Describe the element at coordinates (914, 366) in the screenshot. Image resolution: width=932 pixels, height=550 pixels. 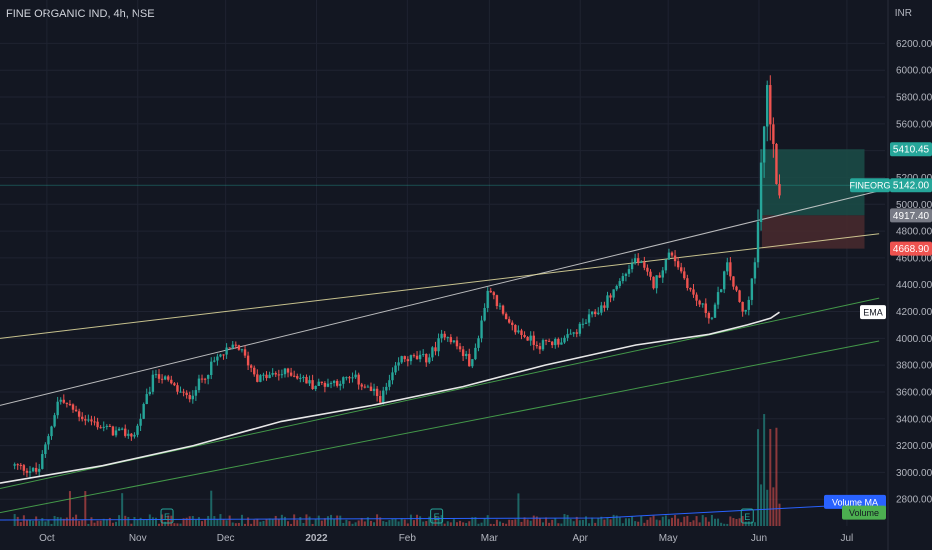
I see `price-tick-label: 3800.00` at that location.